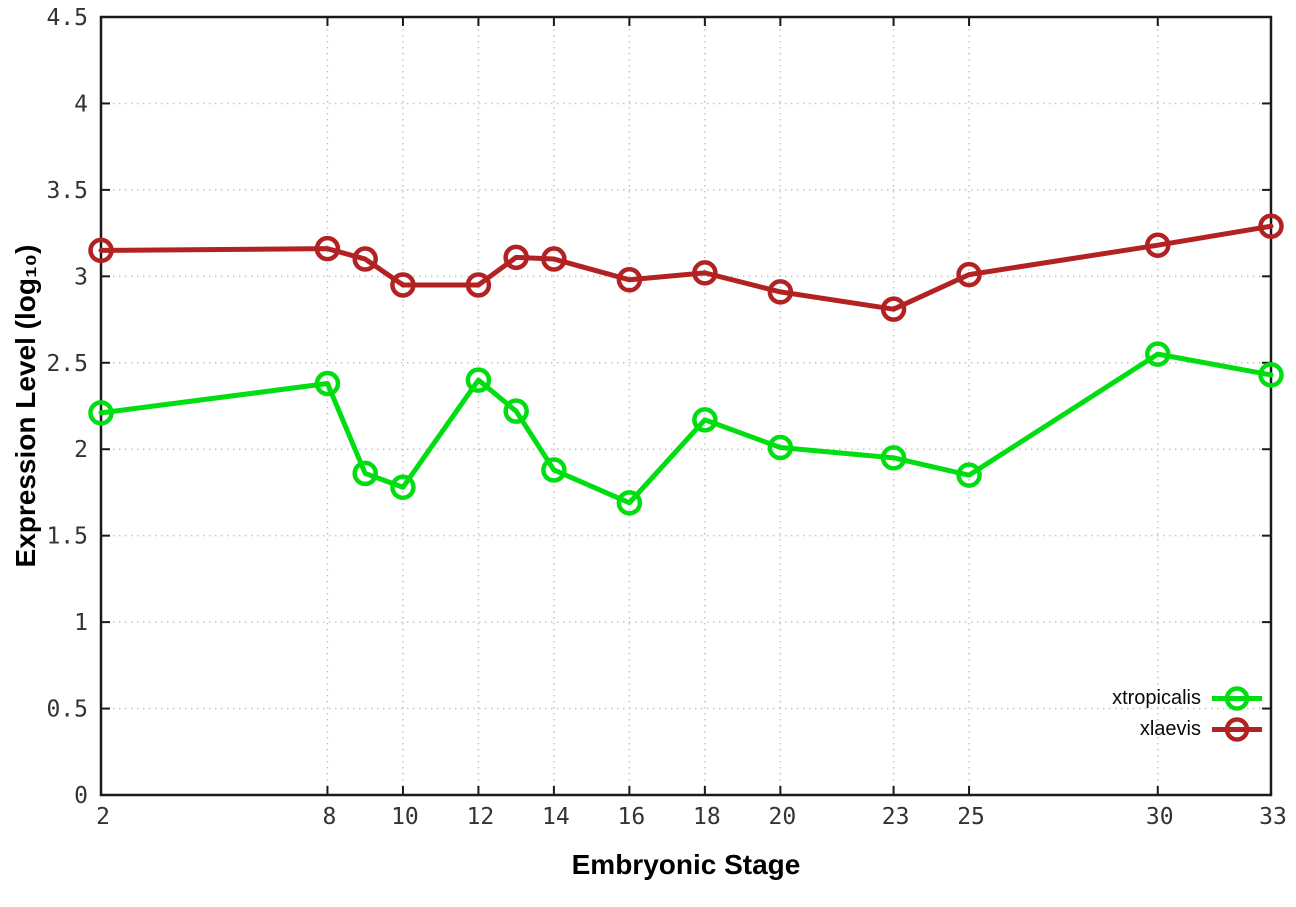 The width and height of the screenshot is (1296, 907). Describe the element at coordinates (632, 817) in the screenshot. I see `x-tick-label: 16` at that location.